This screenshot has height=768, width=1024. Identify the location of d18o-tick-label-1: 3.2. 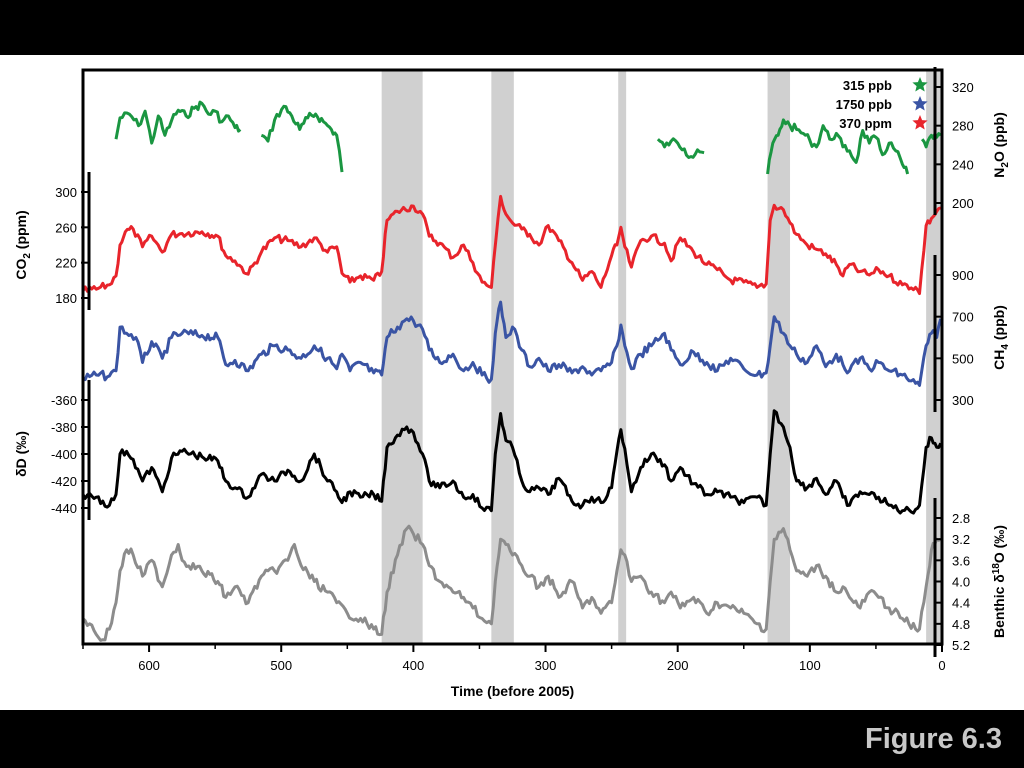
(961, 539).